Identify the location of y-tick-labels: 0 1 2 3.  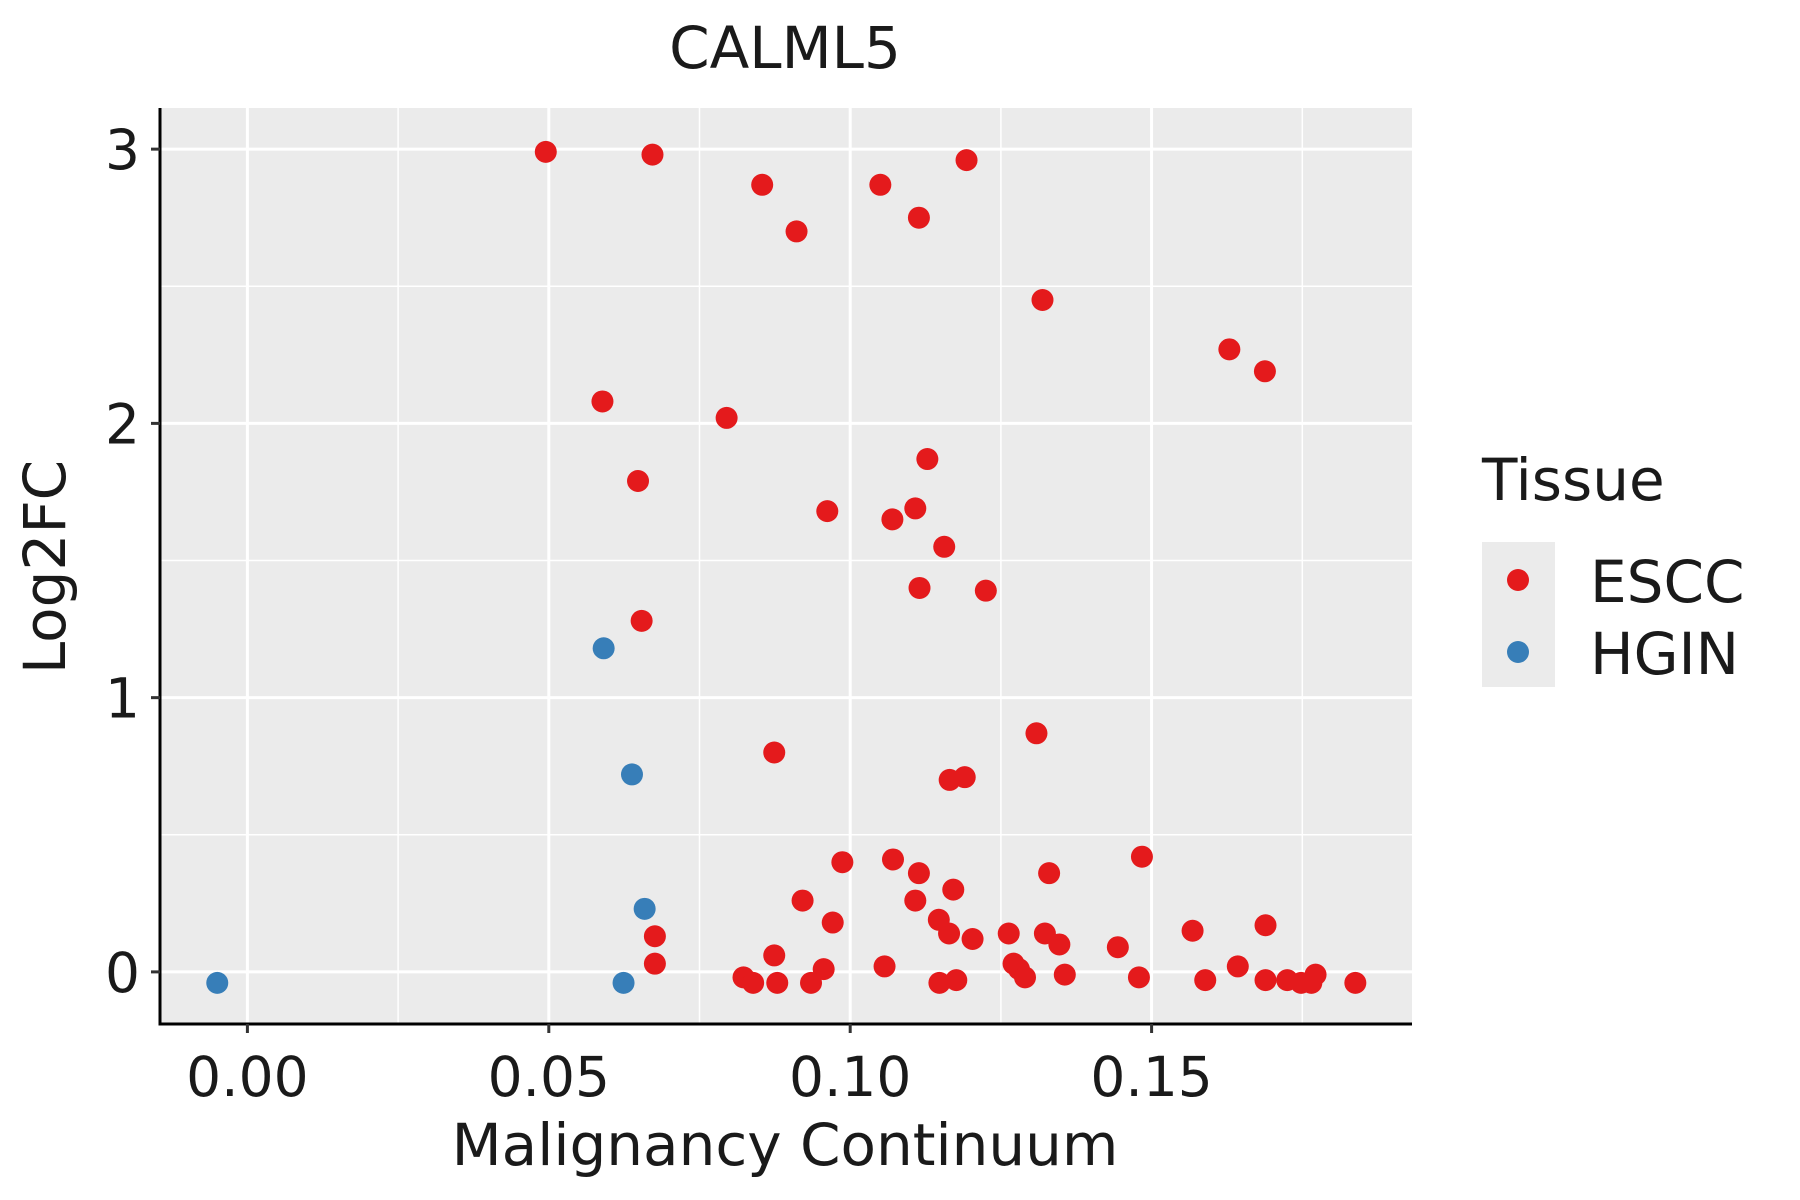
(122, 561).